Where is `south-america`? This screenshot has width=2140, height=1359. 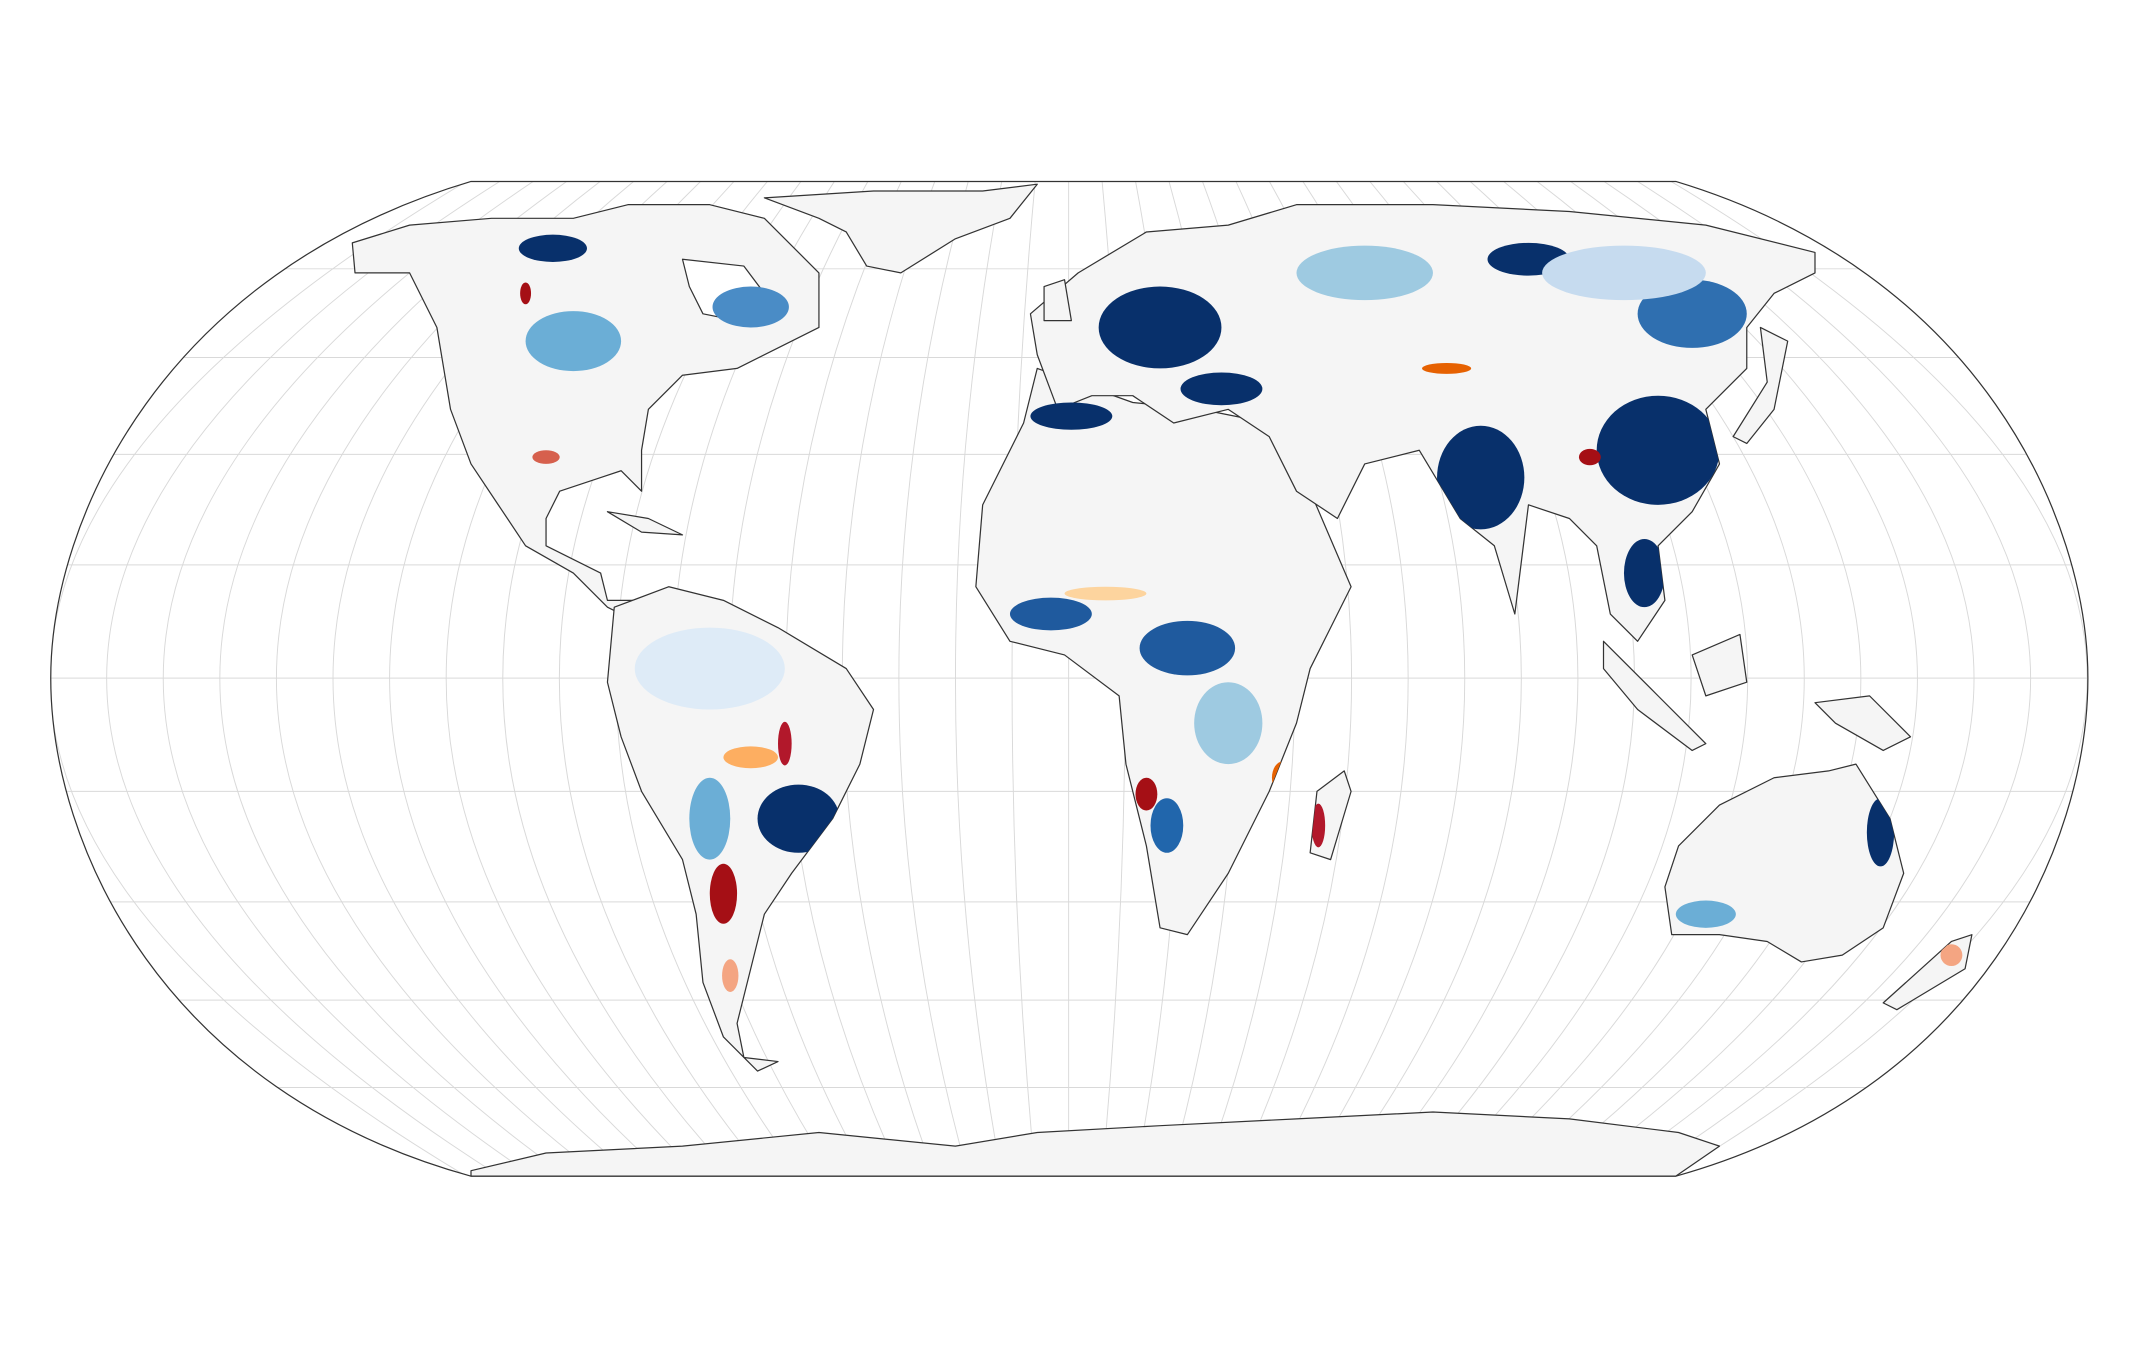 south-america is located at coordinates (740, 829).